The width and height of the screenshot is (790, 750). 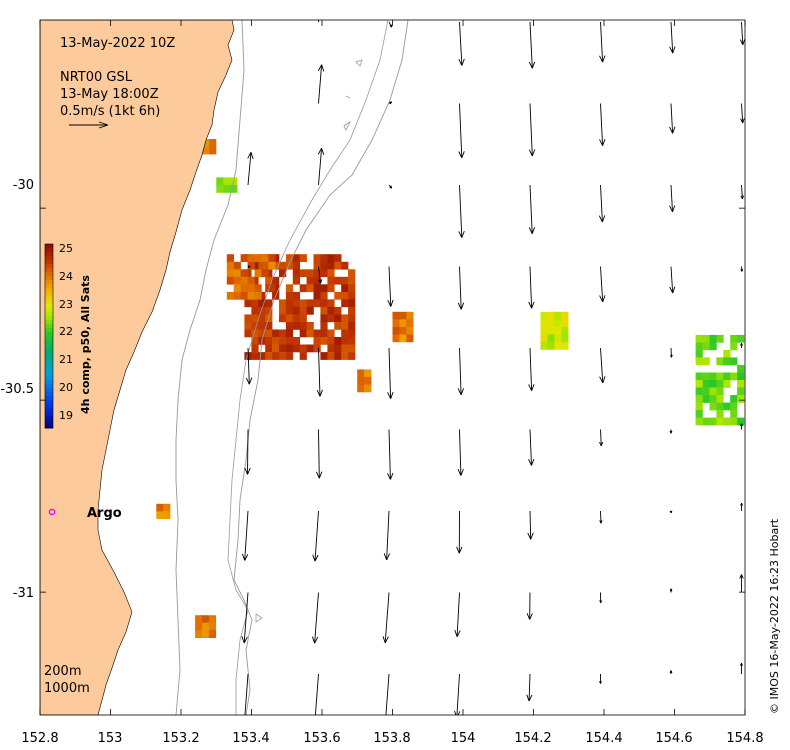 I want to click on colorbar-label: 19, so click(x=66, y=415).